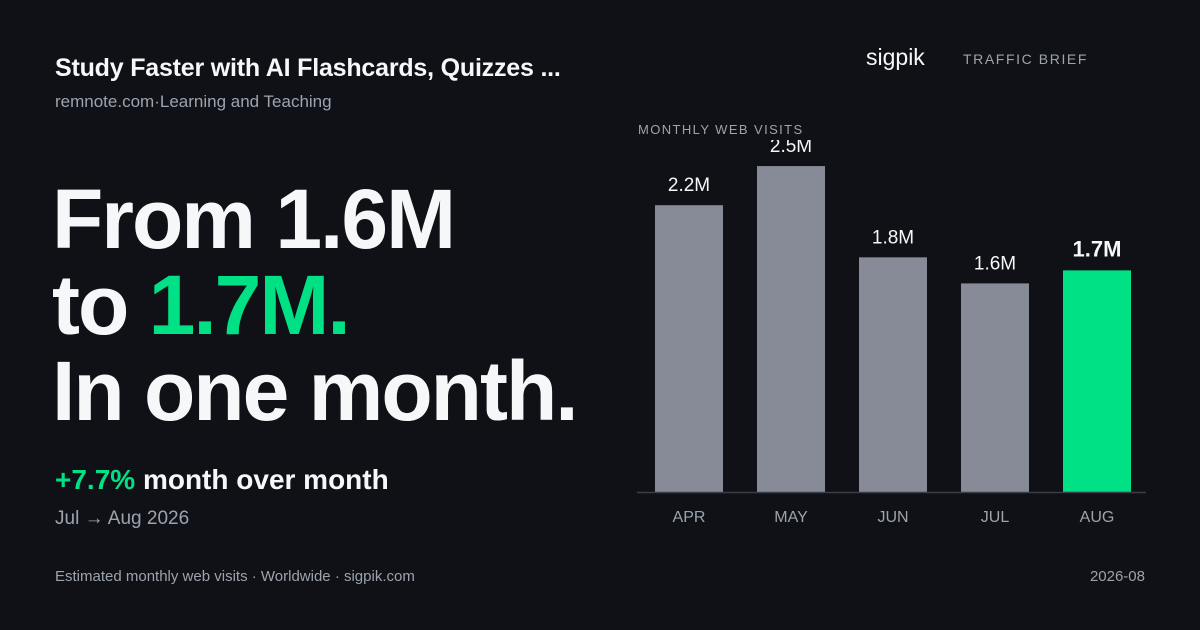 The image size is (1200, 630). I want to click on x-tick-label: JUN, so click(892, 517).